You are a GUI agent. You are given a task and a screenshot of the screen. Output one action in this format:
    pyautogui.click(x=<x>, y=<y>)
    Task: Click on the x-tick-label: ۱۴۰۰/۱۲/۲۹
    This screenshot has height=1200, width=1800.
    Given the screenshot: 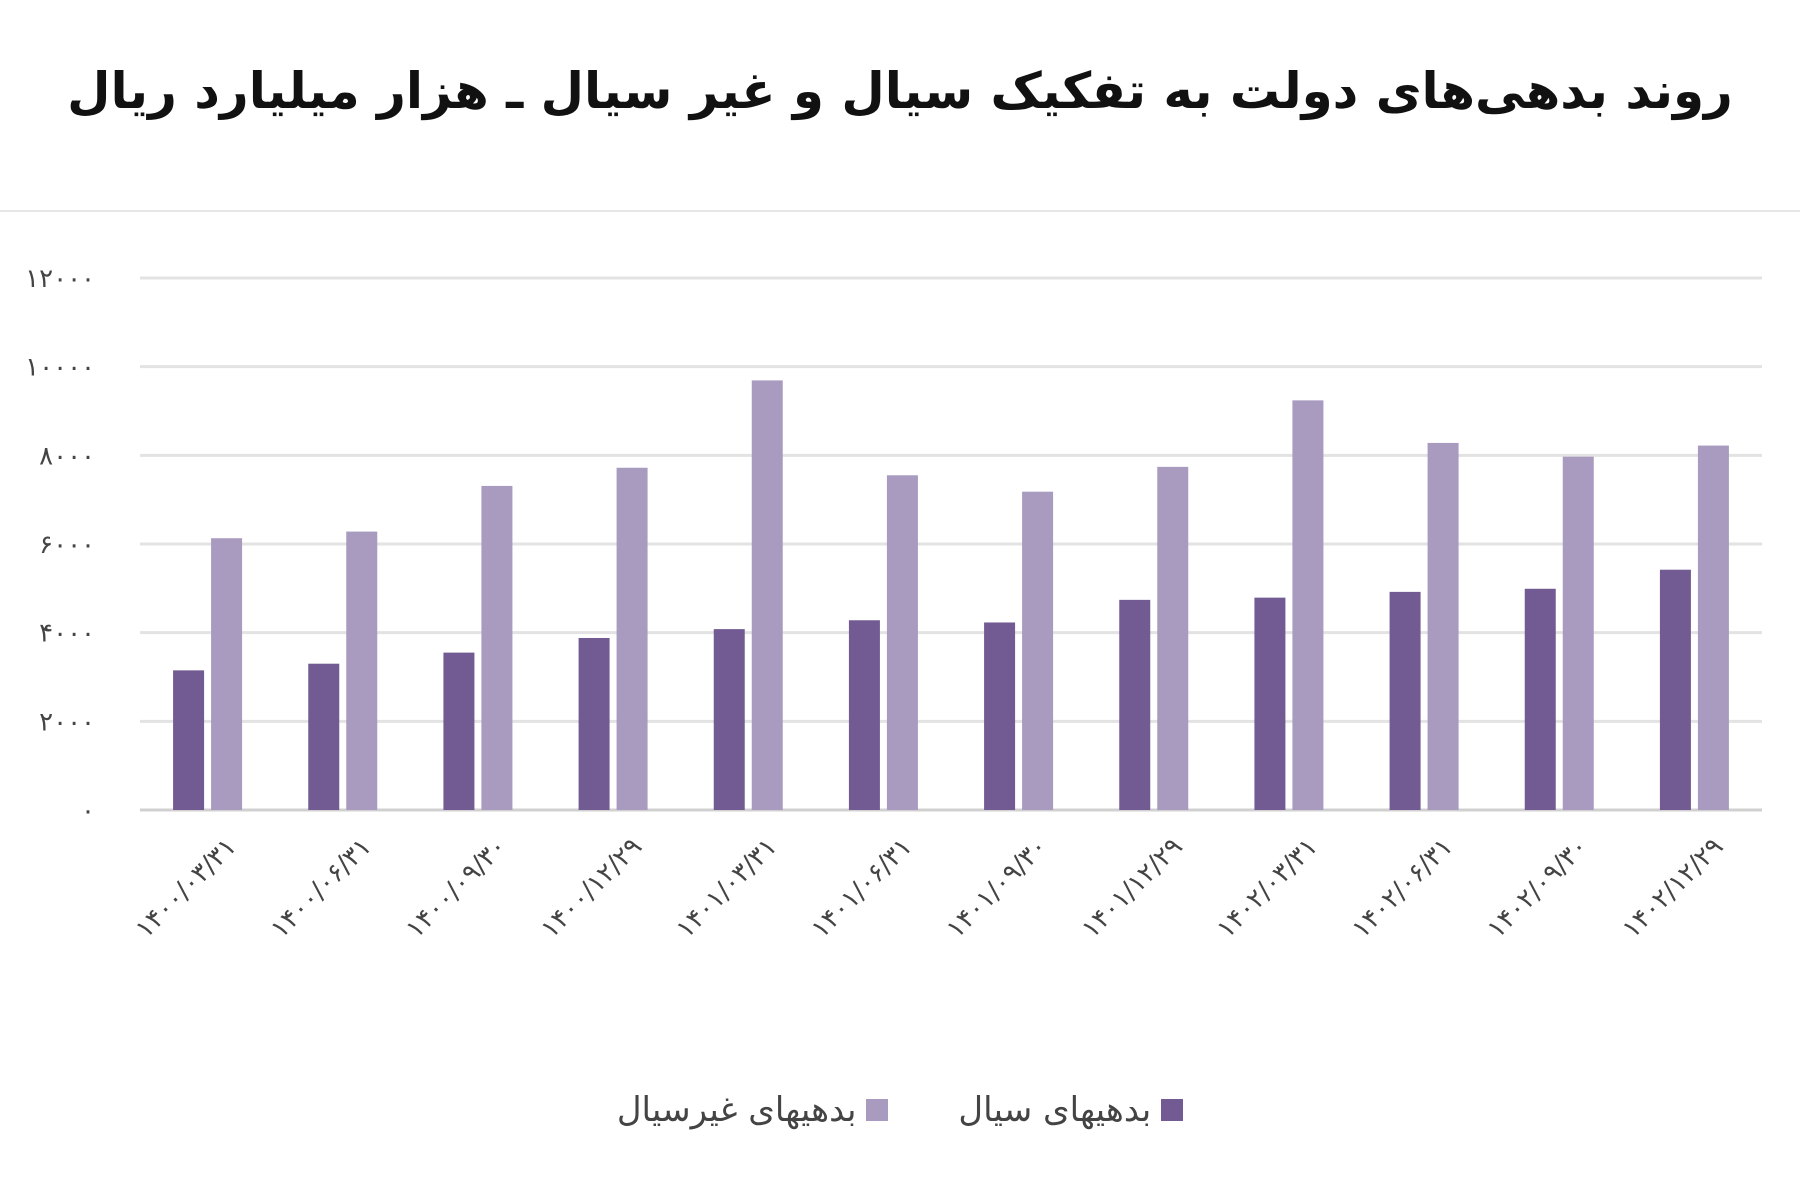 What is the action you would take?
    pyautogui.click(x=591, y=888)
    